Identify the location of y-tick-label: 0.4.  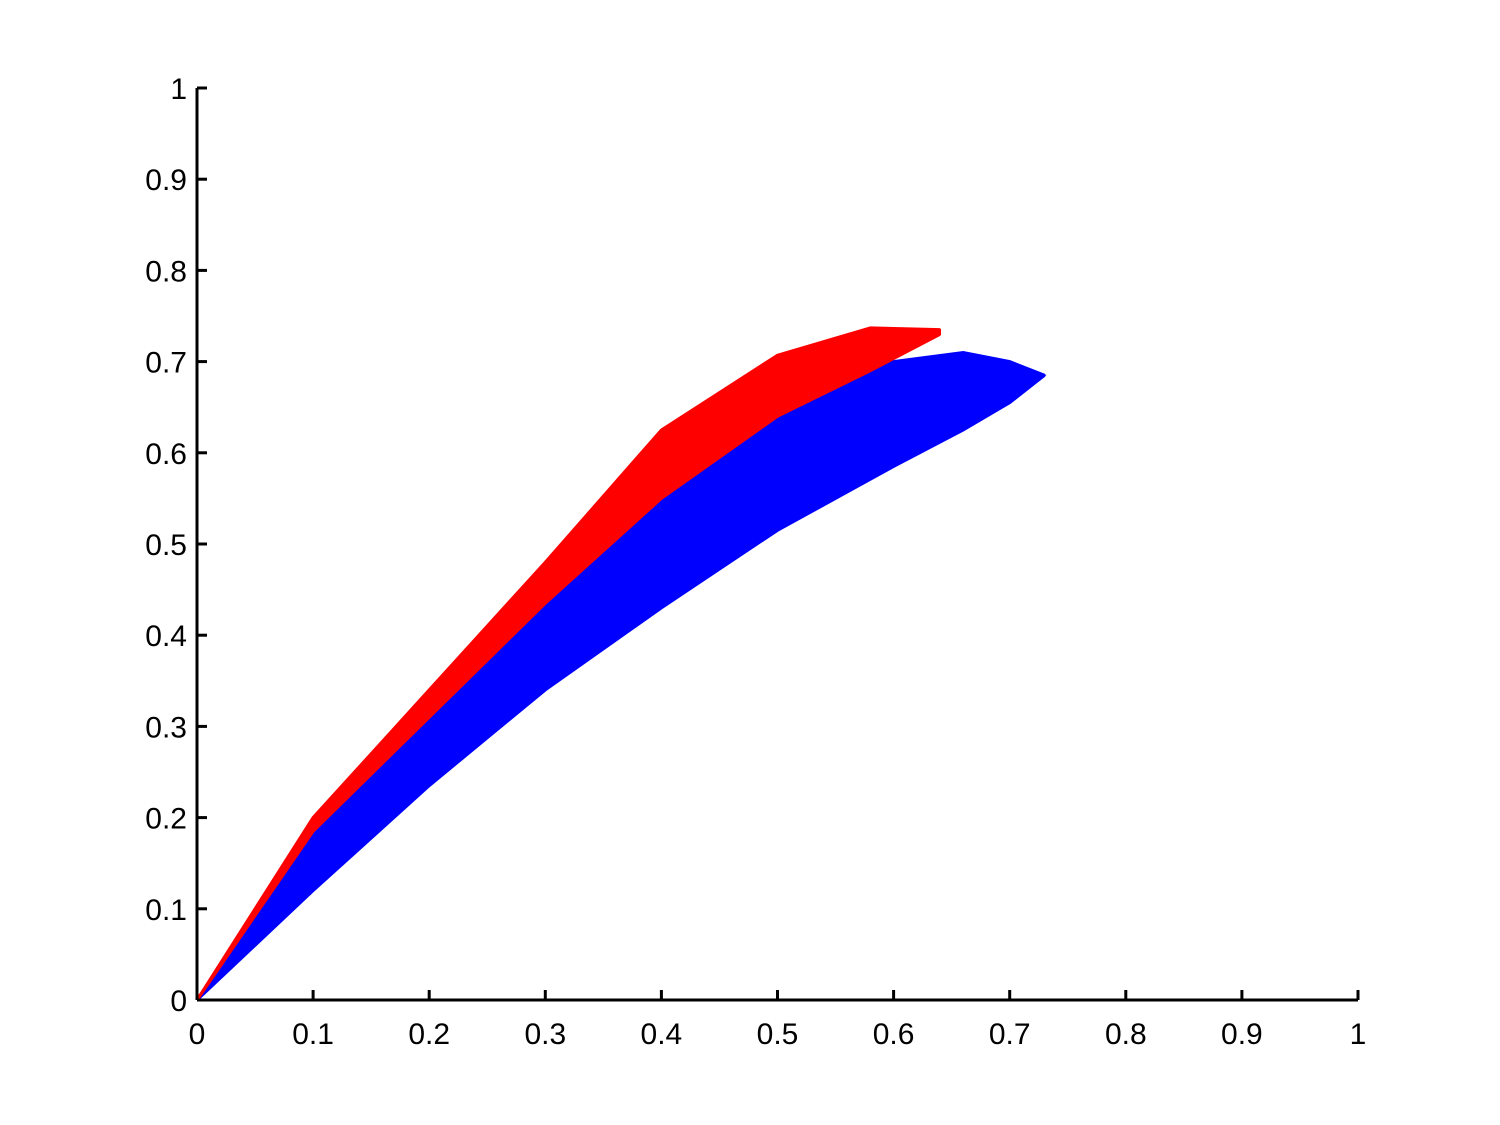
(166, 636).